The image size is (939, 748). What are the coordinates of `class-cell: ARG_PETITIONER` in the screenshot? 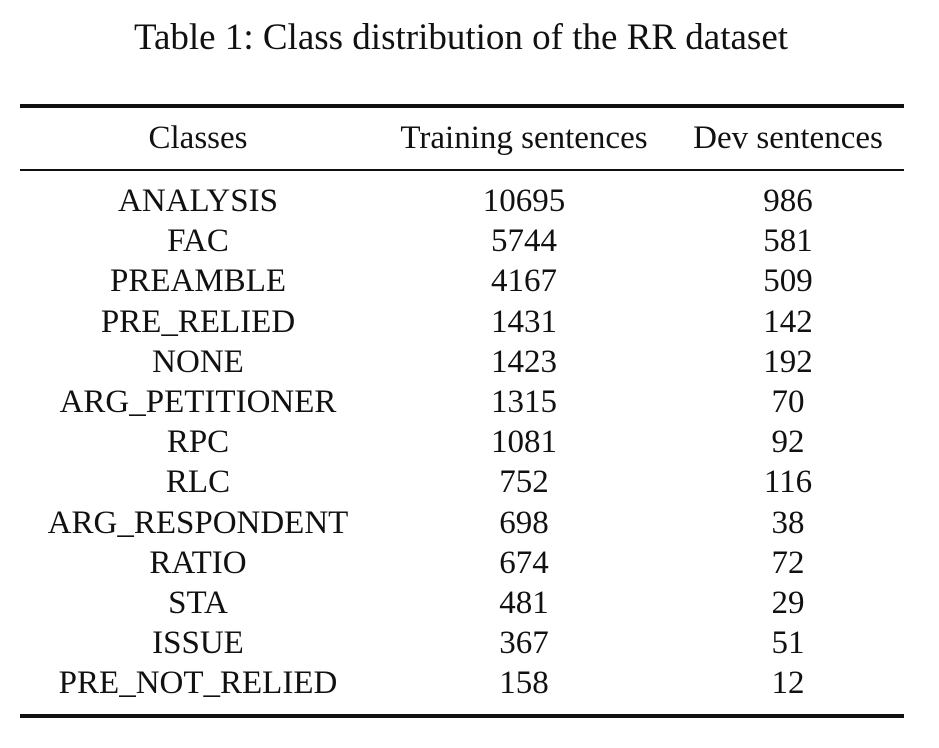 It's located at (198, 401).